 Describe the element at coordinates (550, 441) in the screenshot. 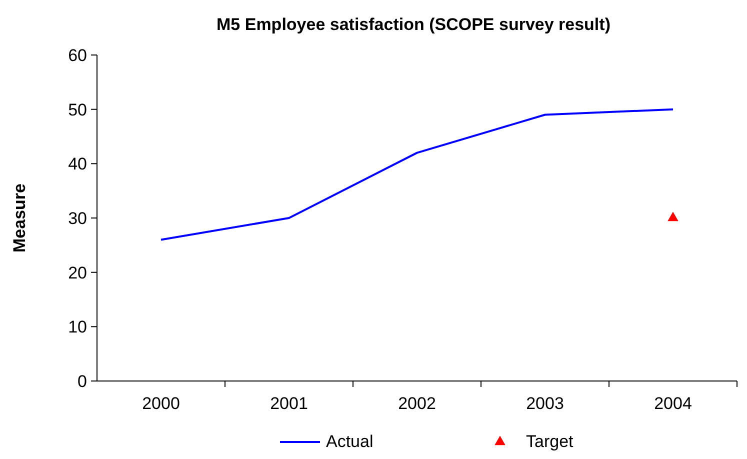

I see `legend-label: Target` at that location.